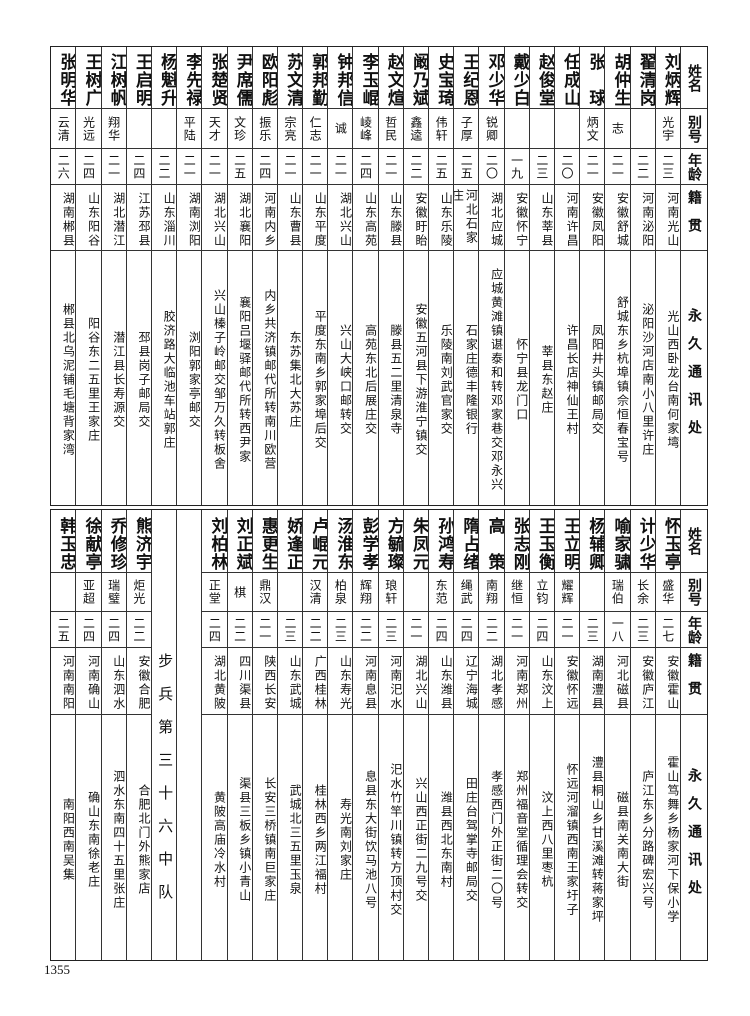 This screenshot has width=750, height=1016. Describe the element at coordinates (667, 592) in the screenshot. I see `cell-alias: 盛华` at that location.